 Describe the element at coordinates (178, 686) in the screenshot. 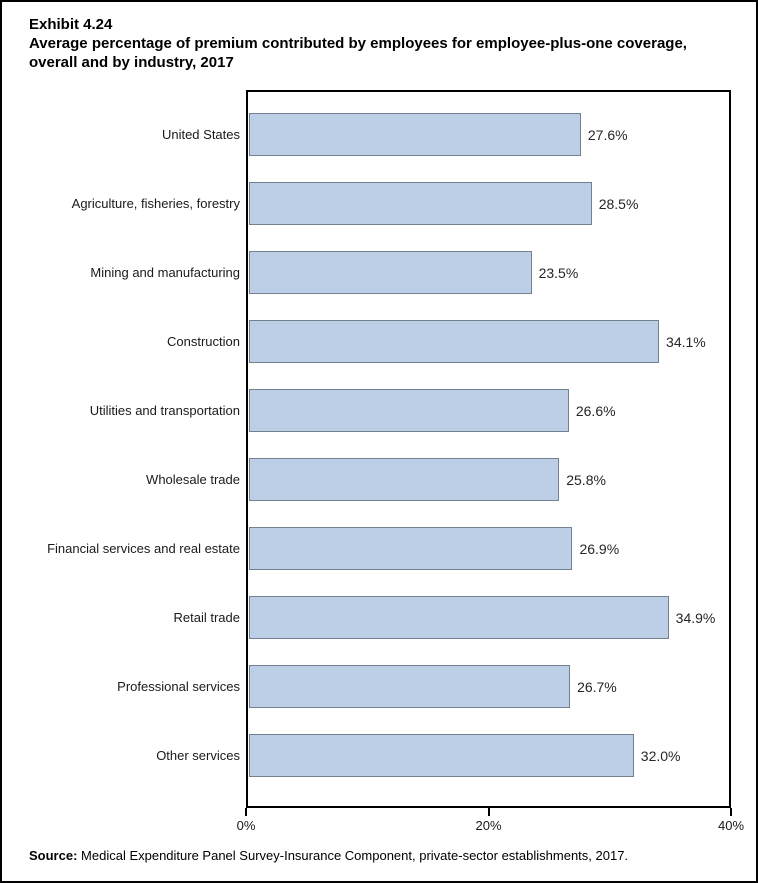

I see `category-label: Professional services` at that location.